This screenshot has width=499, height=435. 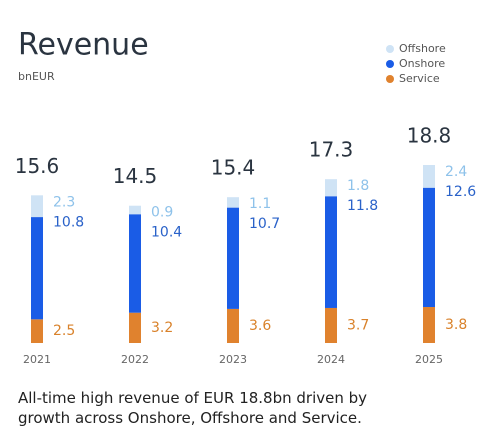 I want to click on value-label: 10.4, so click(x=166, y=233).